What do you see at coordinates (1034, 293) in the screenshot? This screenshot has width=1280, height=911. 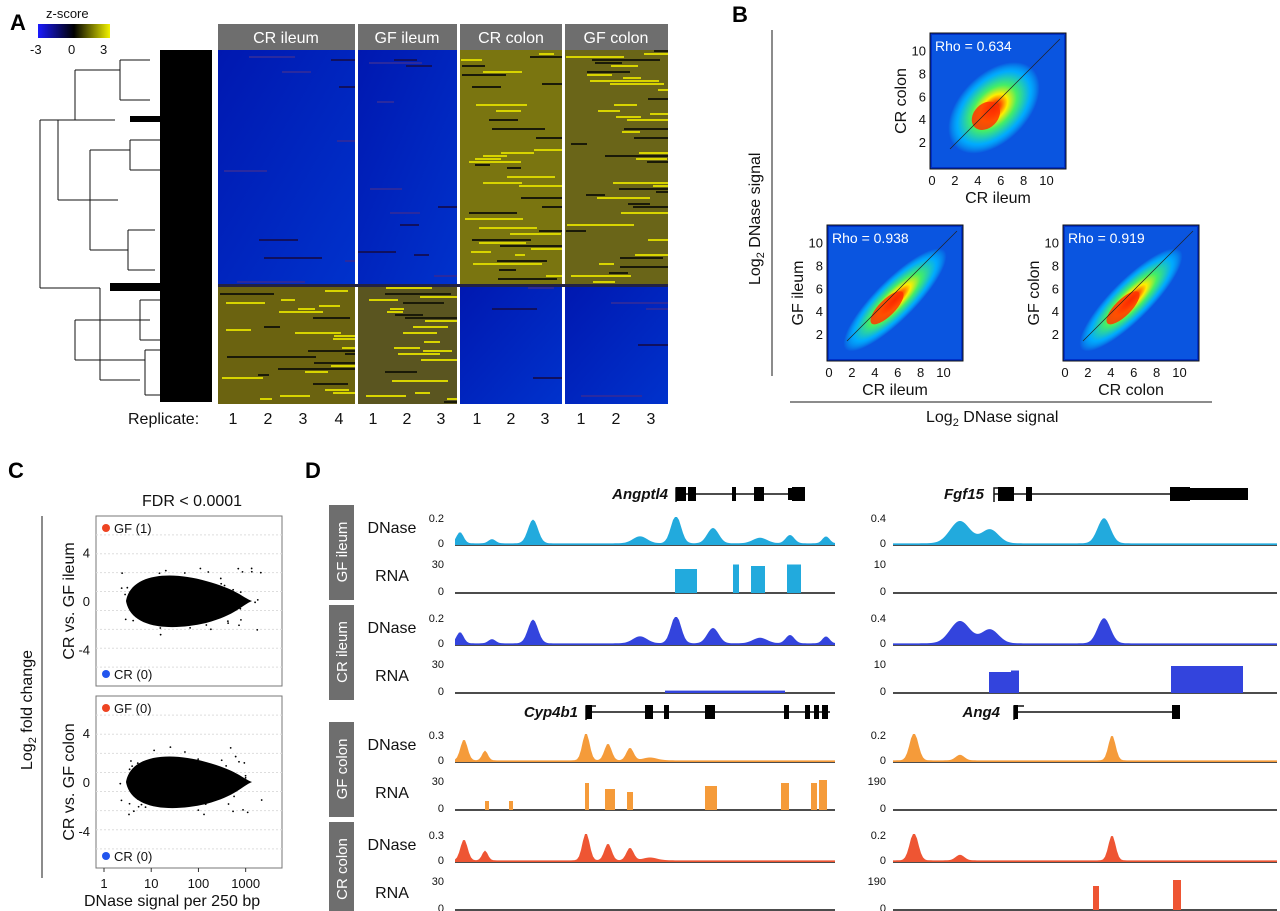 I see `y-axis-label: GF colon` at bounding box center [1034, 293].